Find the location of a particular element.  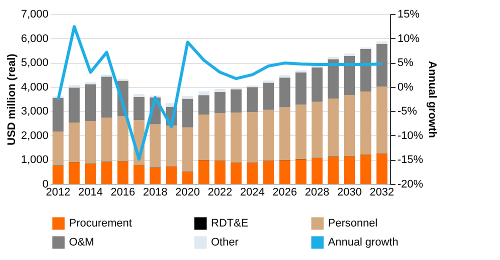

y-tick-label: 1,000 is located at coordinates (34, 160).